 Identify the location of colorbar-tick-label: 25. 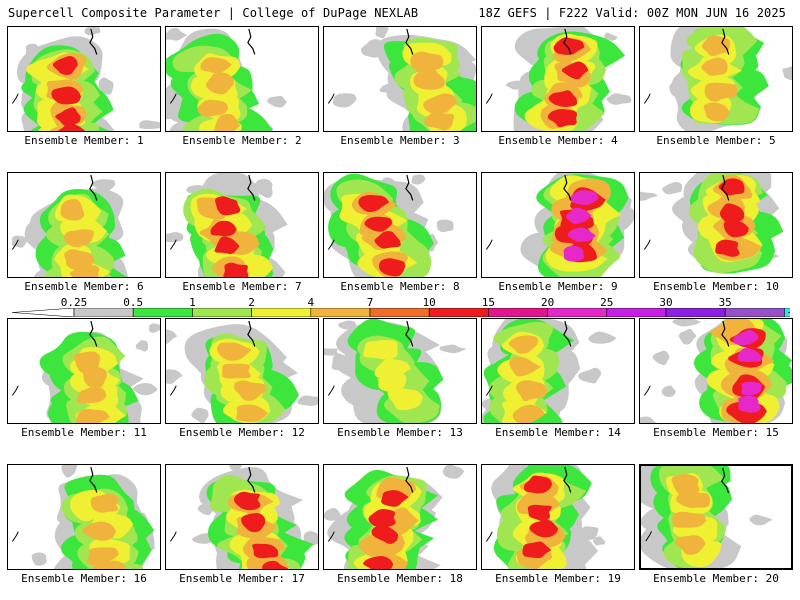
(607, 302).